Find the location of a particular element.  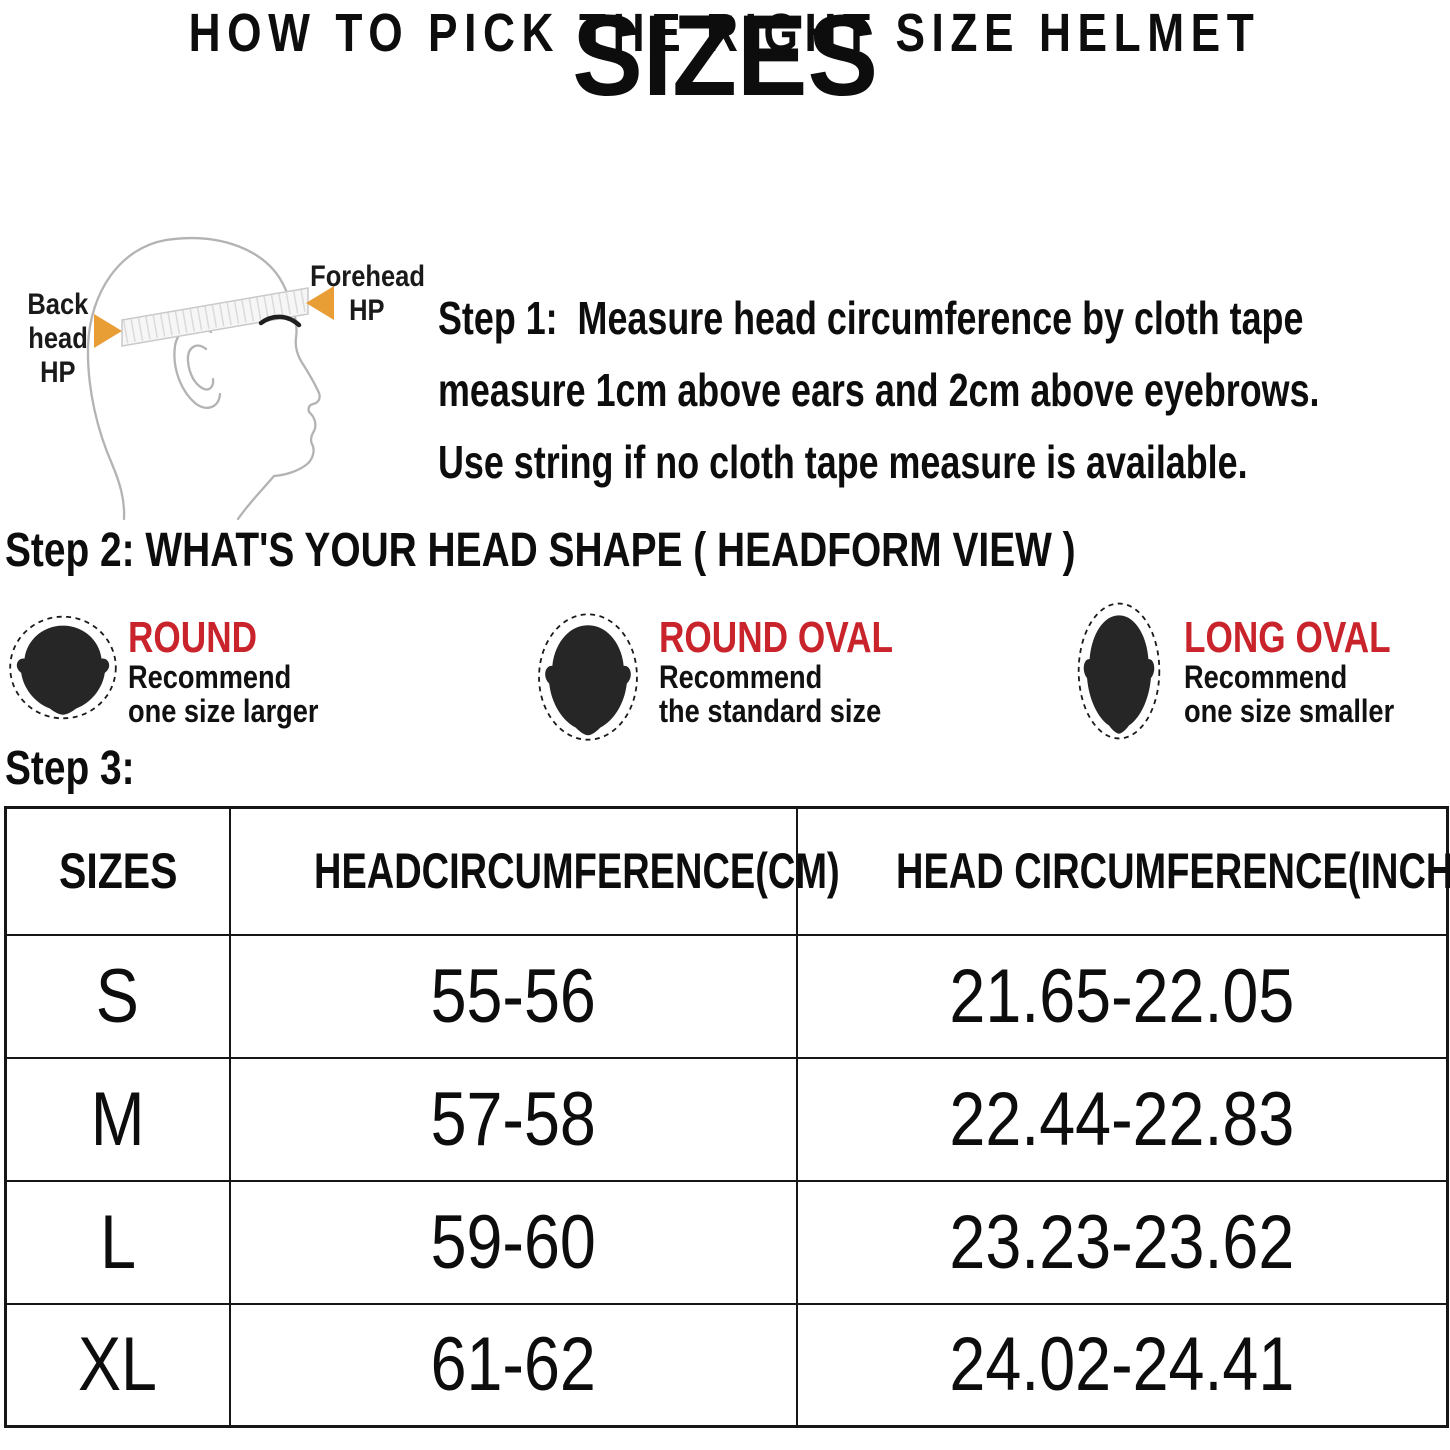

measure-diagram: Back head HP Forehead HP is located at coordinates (223, 374).